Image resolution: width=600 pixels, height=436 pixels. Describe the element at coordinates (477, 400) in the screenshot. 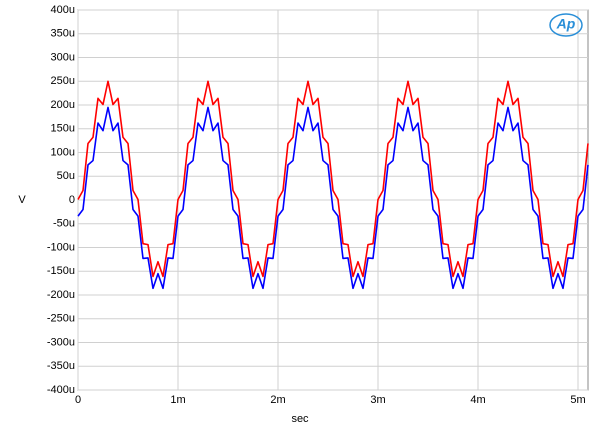

I see `x-tick-label: 4m` at that location.